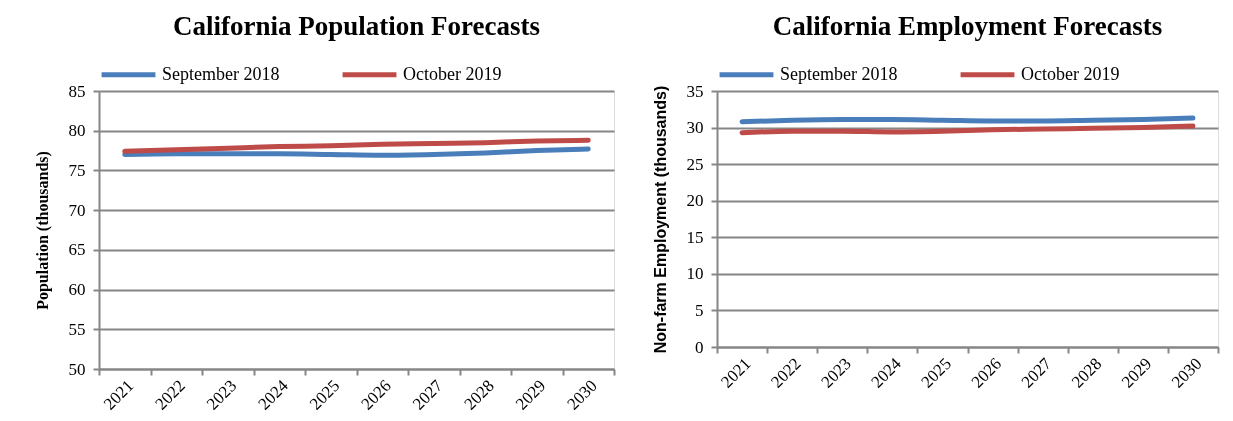 The width and height of the screenshot is (1233, 421). Describe the element at coordinates (967, 26) in the screenshot. I see `chart-title: California Employment Forecasts` at that location.